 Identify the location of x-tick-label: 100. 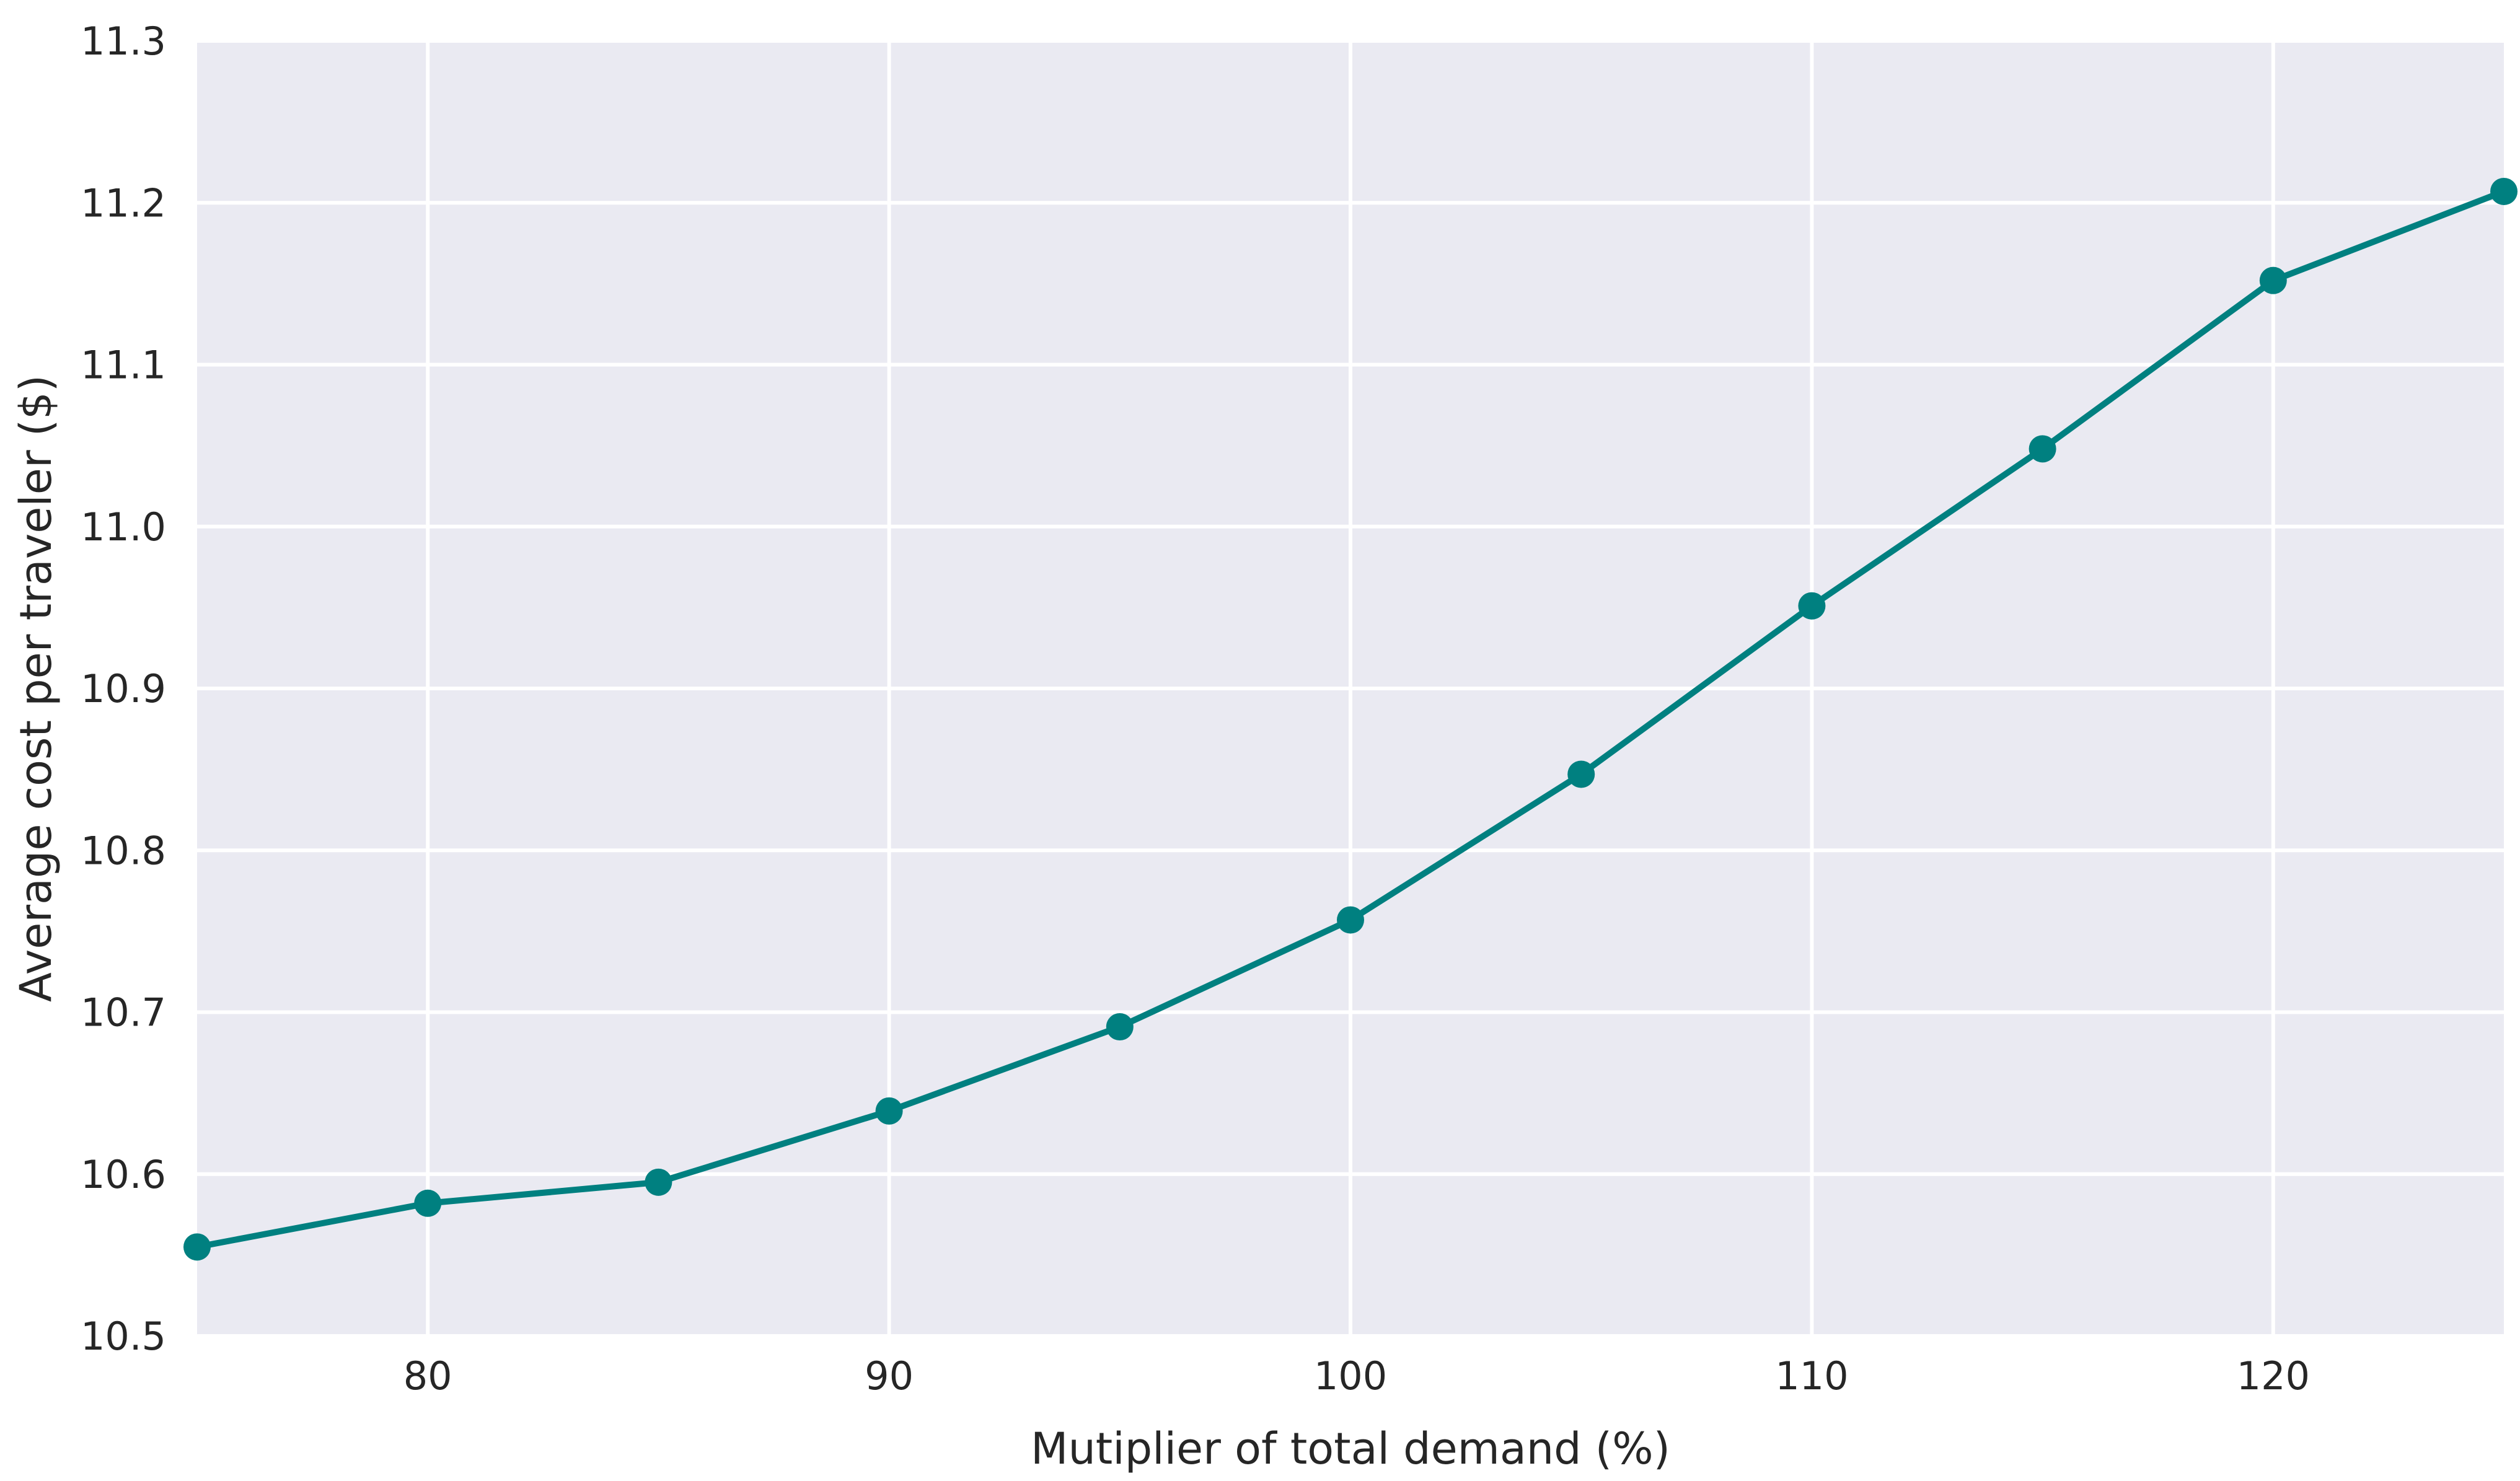
(1350, 1376).